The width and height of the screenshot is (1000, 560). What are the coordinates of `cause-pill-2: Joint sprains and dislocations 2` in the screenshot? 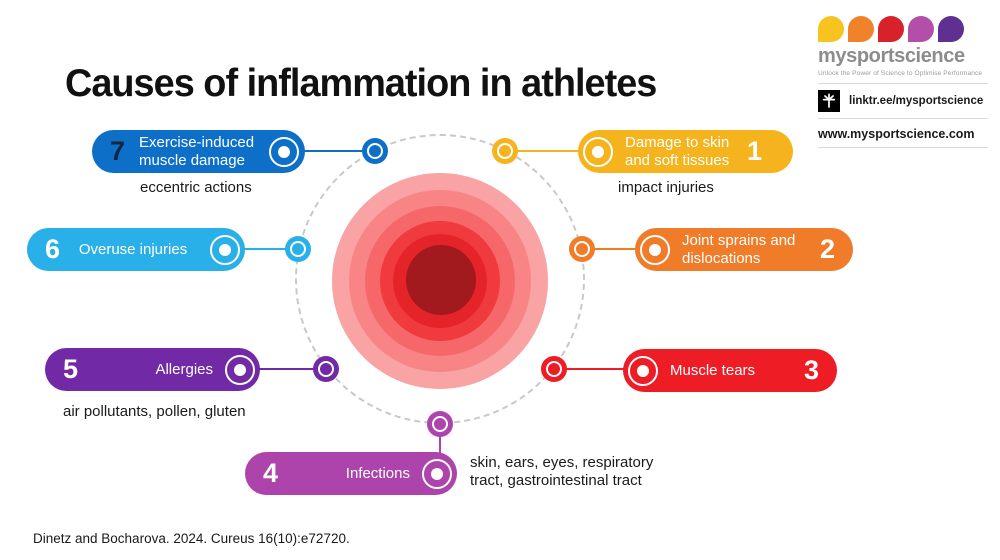 It's located at (744, 249).